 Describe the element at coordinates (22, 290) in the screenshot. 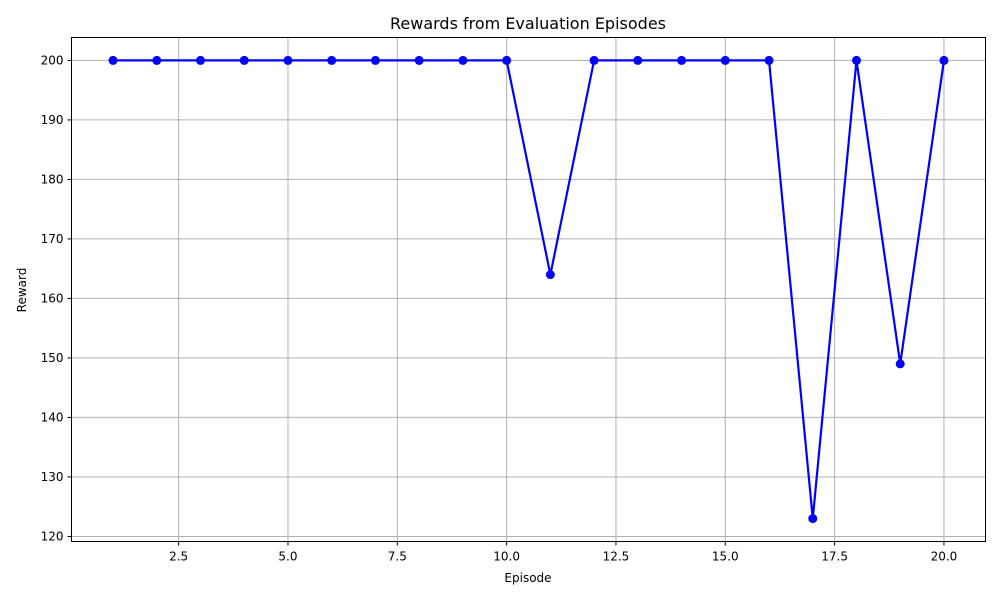

I see `y-axis-label: Reward` at that location.